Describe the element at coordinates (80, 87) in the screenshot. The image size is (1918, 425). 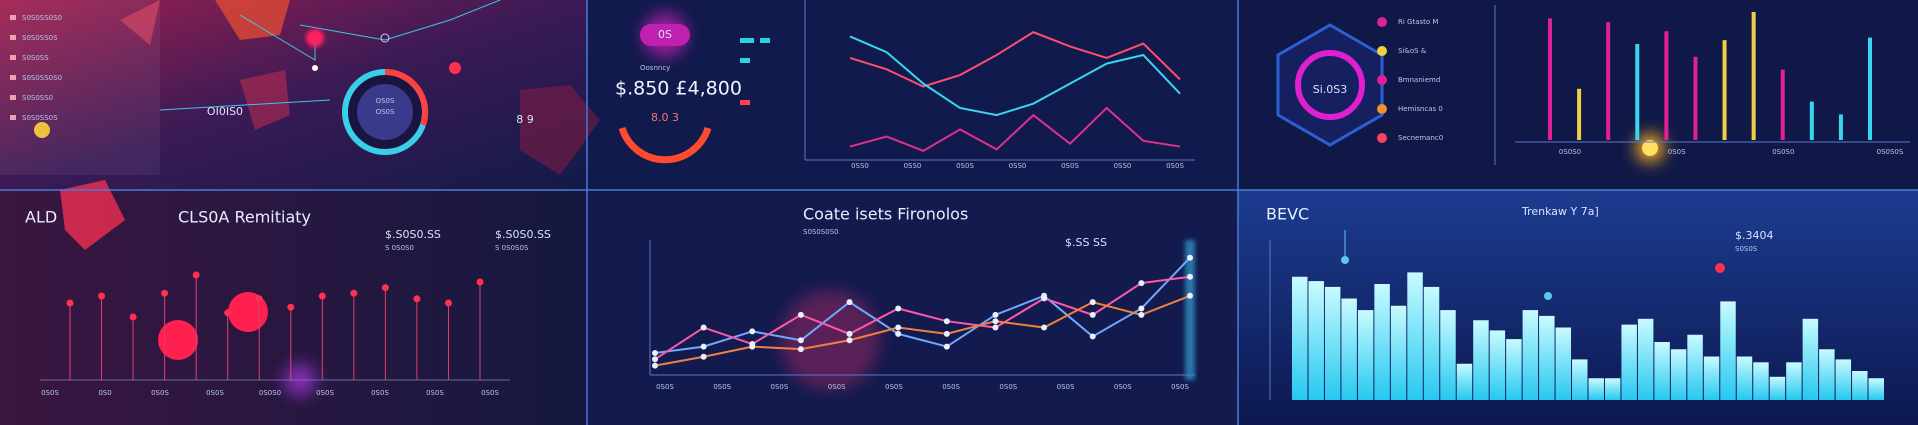
I see `list-card` at that location.